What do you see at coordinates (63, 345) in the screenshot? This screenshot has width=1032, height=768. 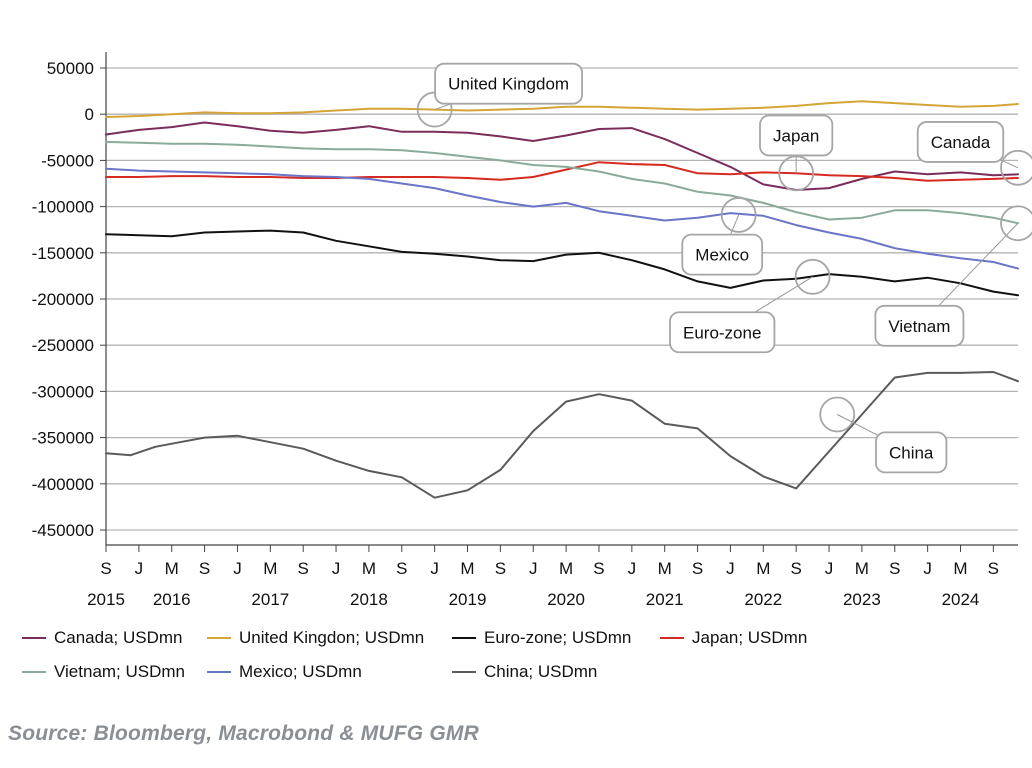 I see `y-tick-label: -250000` at bounding box center [63, 345].